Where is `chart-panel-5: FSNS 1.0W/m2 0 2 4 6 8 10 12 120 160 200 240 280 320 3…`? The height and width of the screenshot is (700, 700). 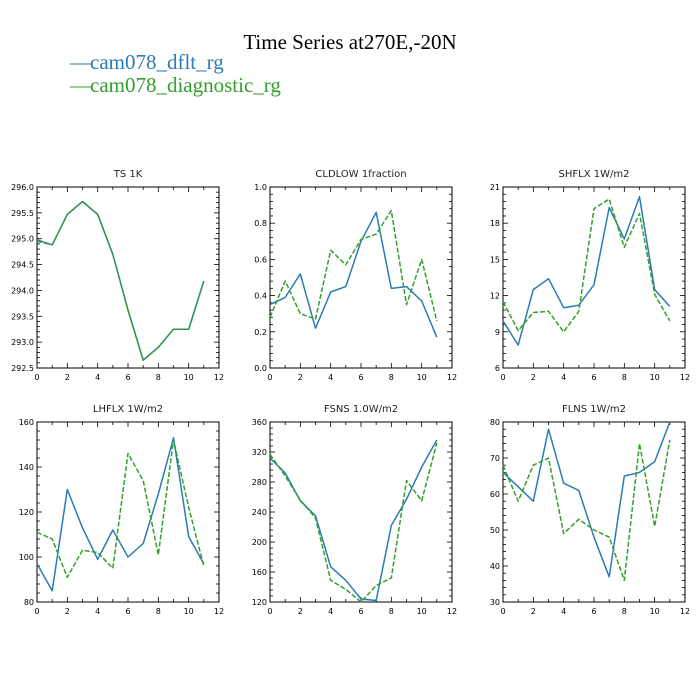 chart-panel-5: FSNS 1.0W/m2 0 2 4 6 8 10 12 120 160 200 240 280 320 3… is located at coordinates (354, 510).